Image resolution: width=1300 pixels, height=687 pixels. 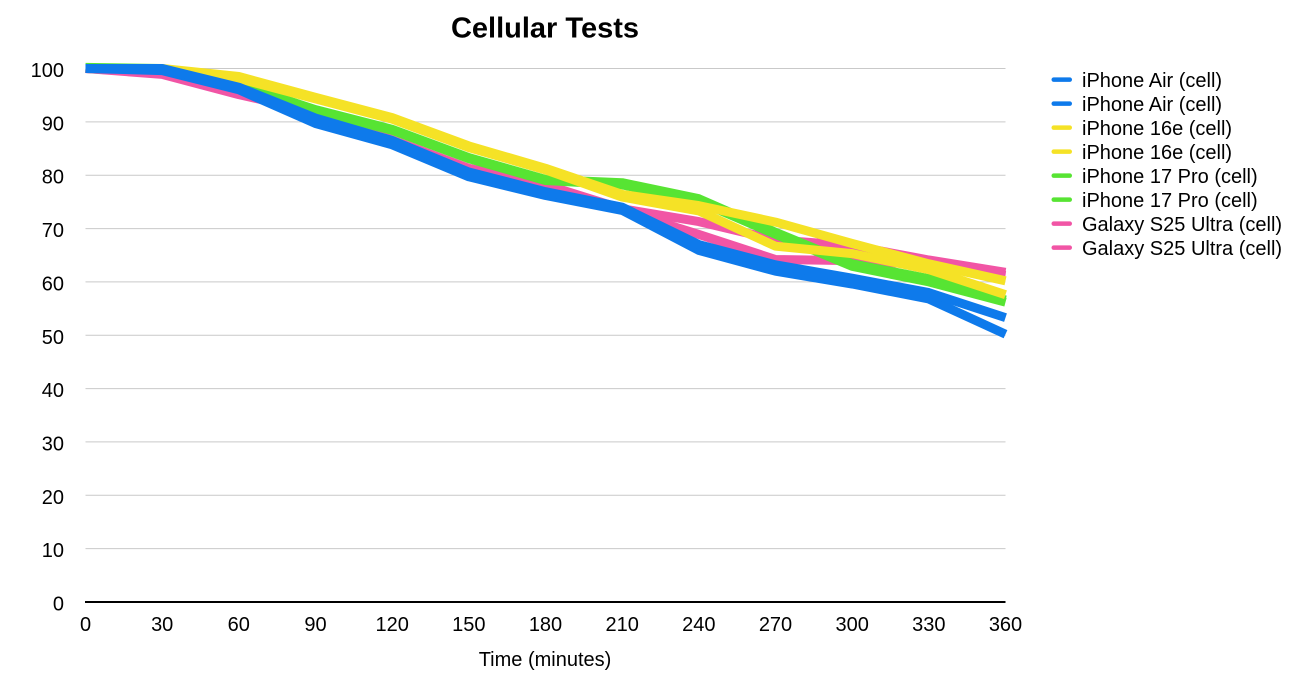 I want to click on svg-text: 150, so click(x=468, y=625).